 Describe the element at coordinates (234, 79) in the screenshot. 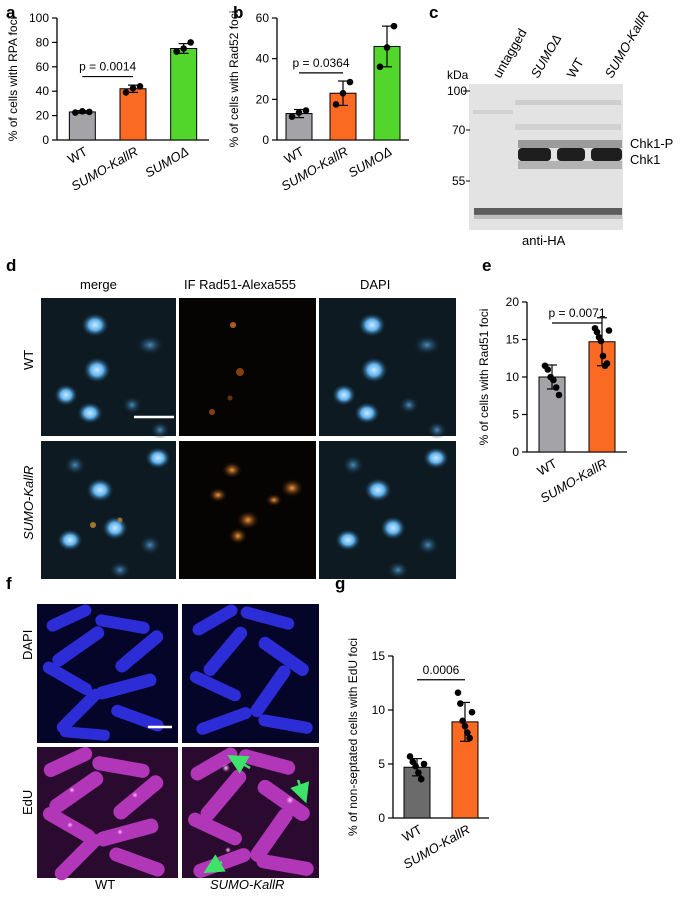

I see `y-axis-label: % of cells with Rad52 foci` at that location.